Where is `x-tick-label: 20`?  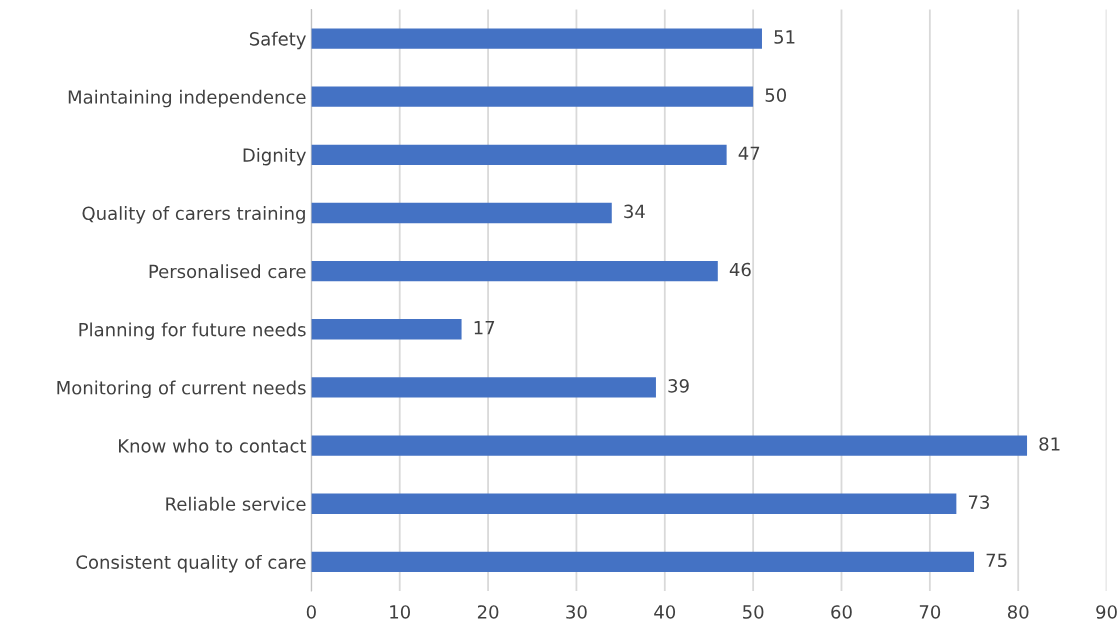 x-tick-label: 20 is located at coordinates (488, 612).